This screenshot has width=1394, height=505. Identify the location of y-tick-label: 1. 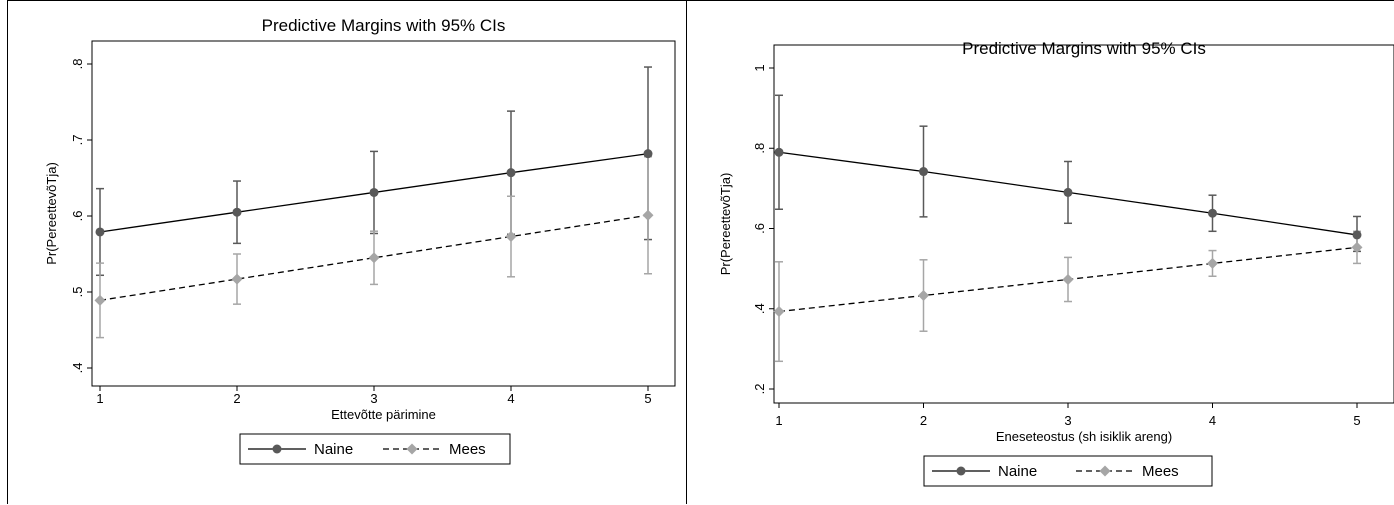
(759, 67).